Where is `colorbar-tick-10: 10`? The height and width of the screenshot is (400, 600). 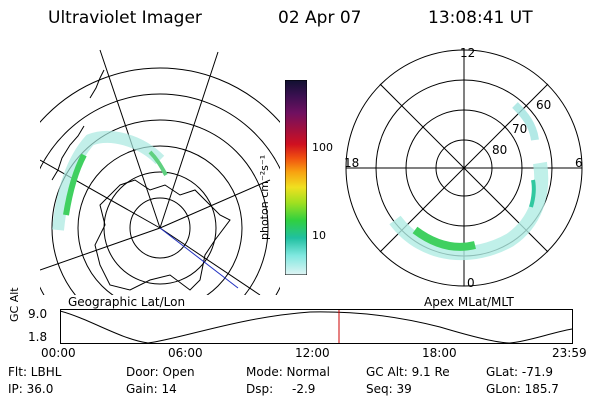 colorbar-tick-10: 10 is located at coordinates (319, 235).